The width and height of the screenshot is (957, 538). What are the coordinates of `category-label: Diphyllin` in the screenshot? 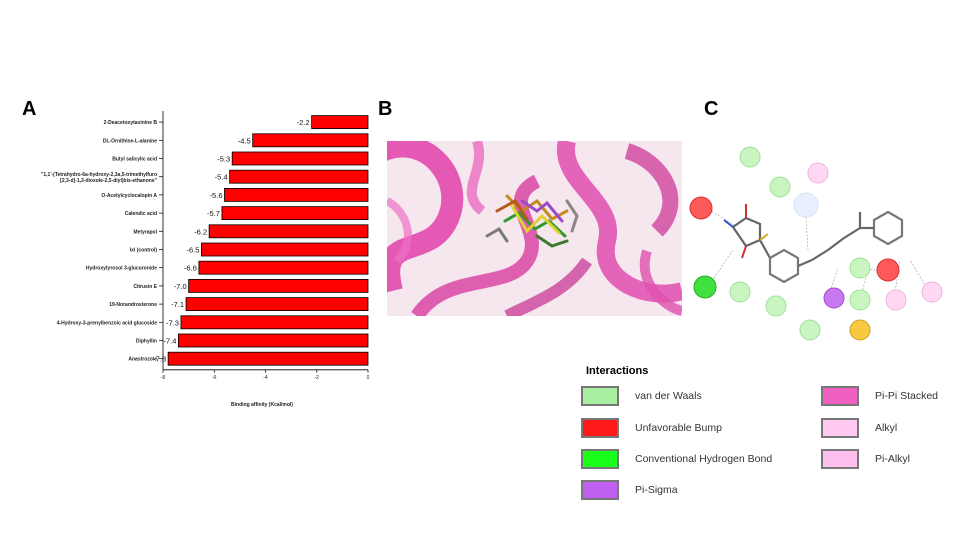 It's located at (146, 342).